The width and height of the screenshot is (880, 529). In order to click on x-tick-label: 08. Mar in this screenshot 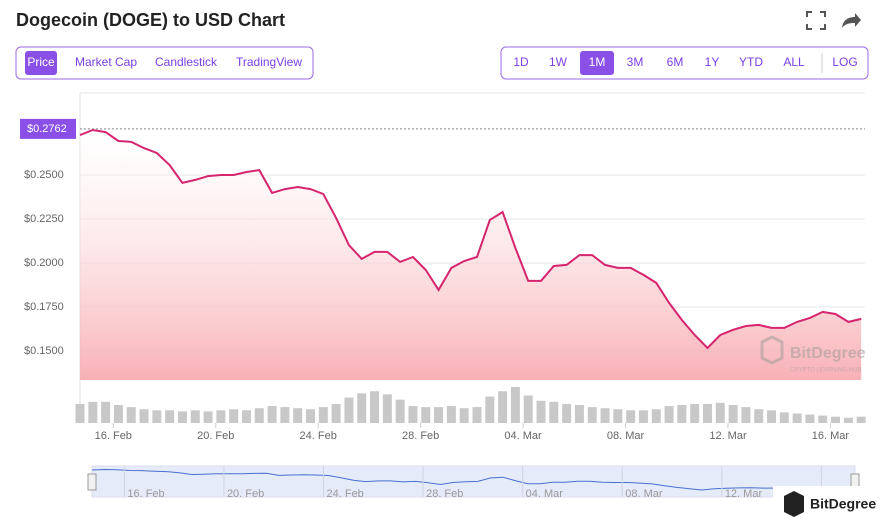, I will do `click(626, 436)`.